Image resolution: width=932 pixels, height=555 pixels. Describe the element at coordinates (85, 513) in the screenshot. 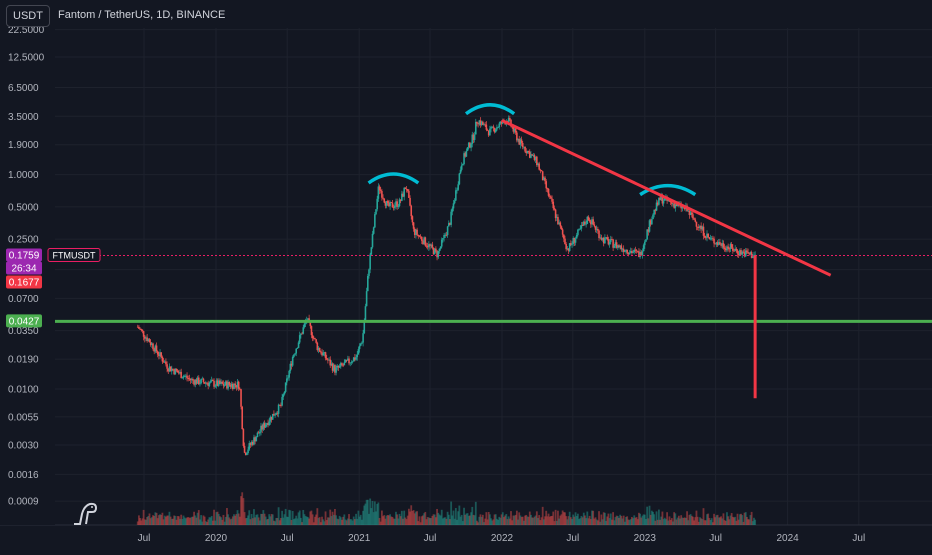

I see `tradingview-logo-icon` at that location.